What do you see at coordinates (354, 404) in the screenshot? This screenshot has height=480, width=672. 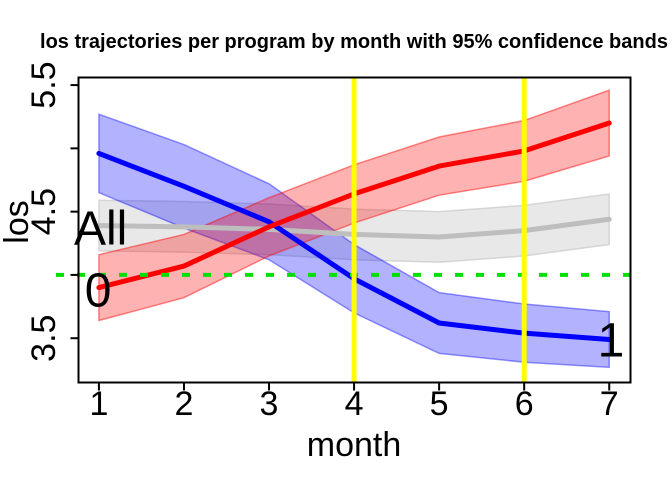 I see `x-tick-label-4: 4` at bounding box center [354, 404].